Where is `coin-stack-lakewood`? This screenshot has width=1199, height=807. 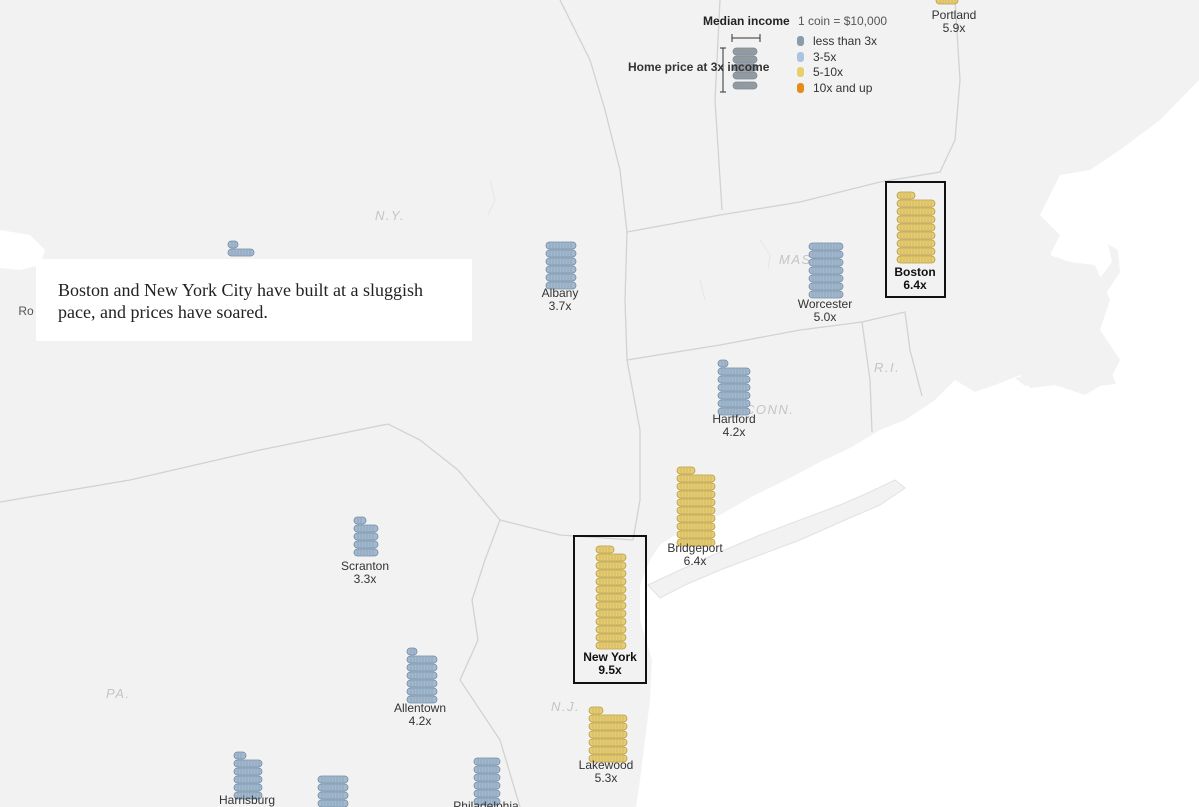
coin-stack-lakewood is located at coordinates (608, 734).